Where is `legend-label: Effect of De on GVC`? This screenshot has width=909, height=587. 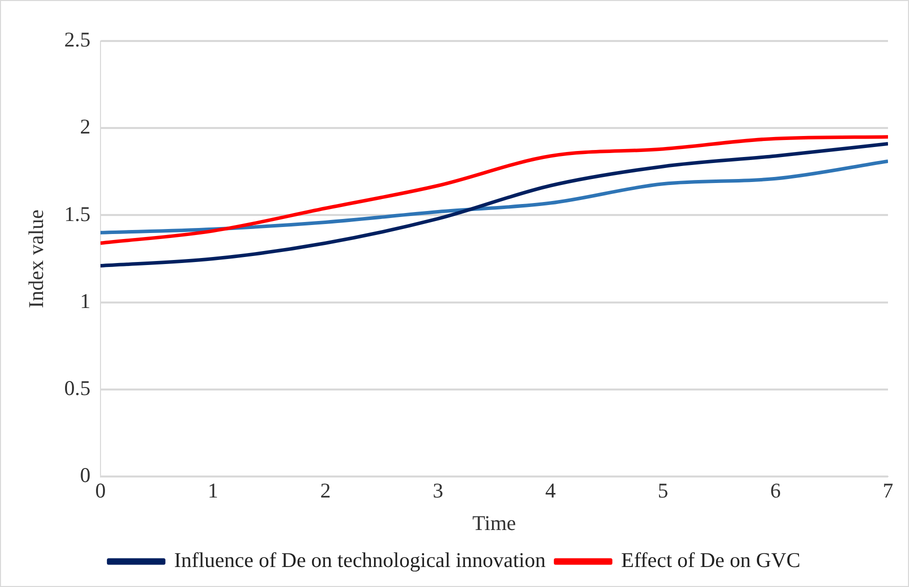 legend-label: Effect of De on GVC is located at coordinates (710, 560).